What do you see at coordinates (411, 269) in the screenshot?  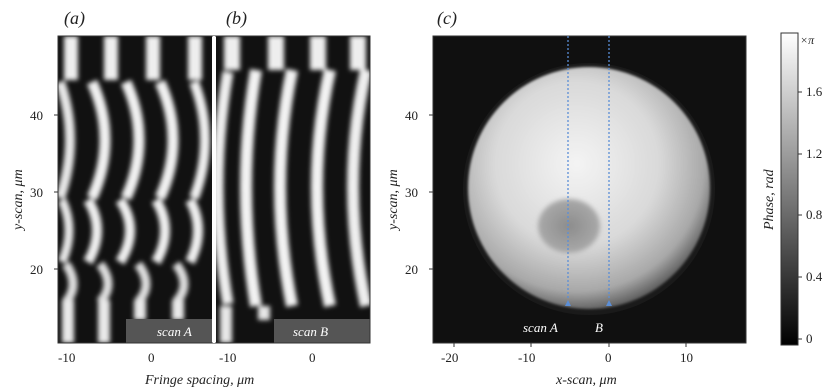 I see `c-y-tick-20: 20` at bounding box center [411, 269].